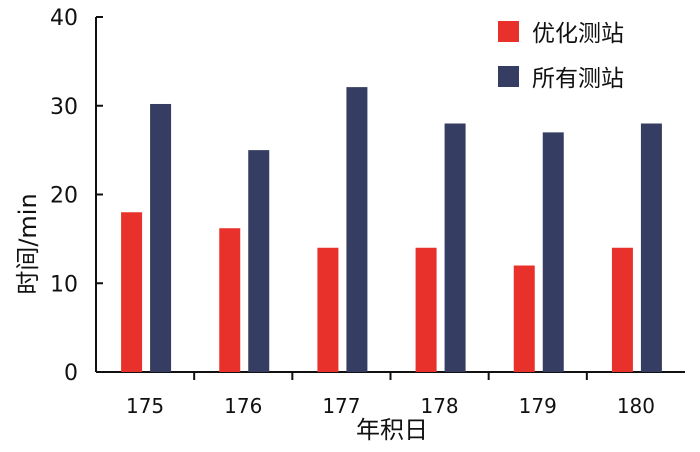 Image resolution: width=700 pixels, height=452 pixels. Describe the element at coordinates (64, 107) in the screenshot. I see `y-axis-tick-label: 30` at that location.